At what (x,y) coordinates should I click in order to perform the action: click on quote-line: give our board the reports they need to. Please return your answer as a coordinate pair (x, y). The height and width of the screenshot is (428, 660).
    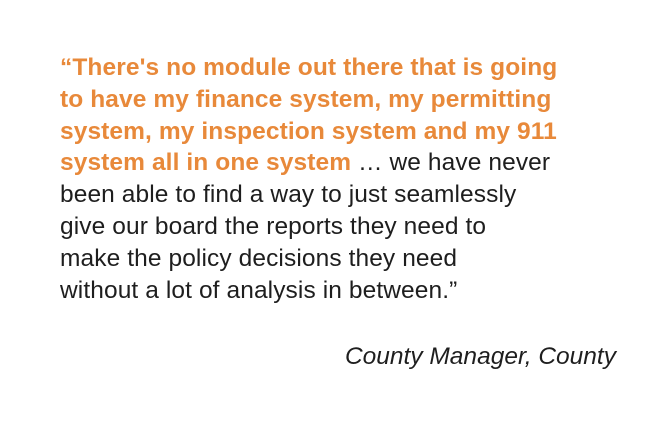
    Looking at the image, I should click on (340, 227).